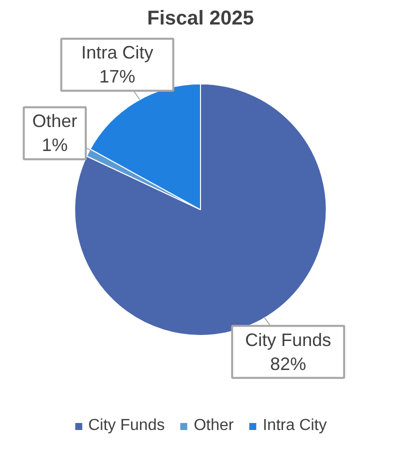 The width and height of the screenshot is (401, 457). I want to click on data-label: 1%, so click(55, 145).